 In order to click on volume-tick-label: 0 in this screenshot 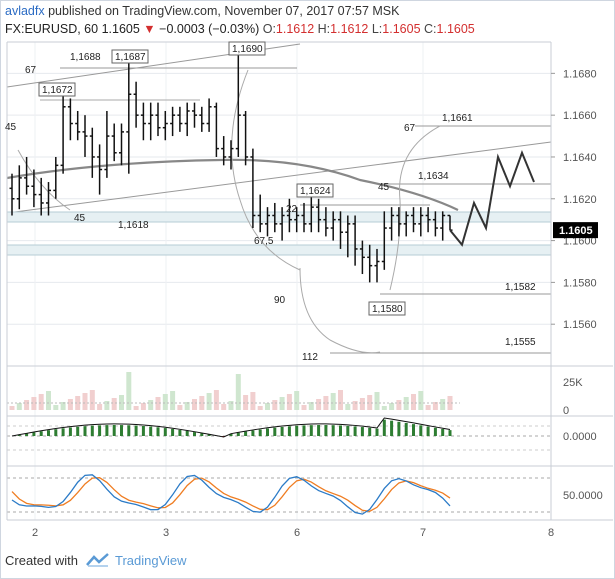, I will do `click(566, 411)`.